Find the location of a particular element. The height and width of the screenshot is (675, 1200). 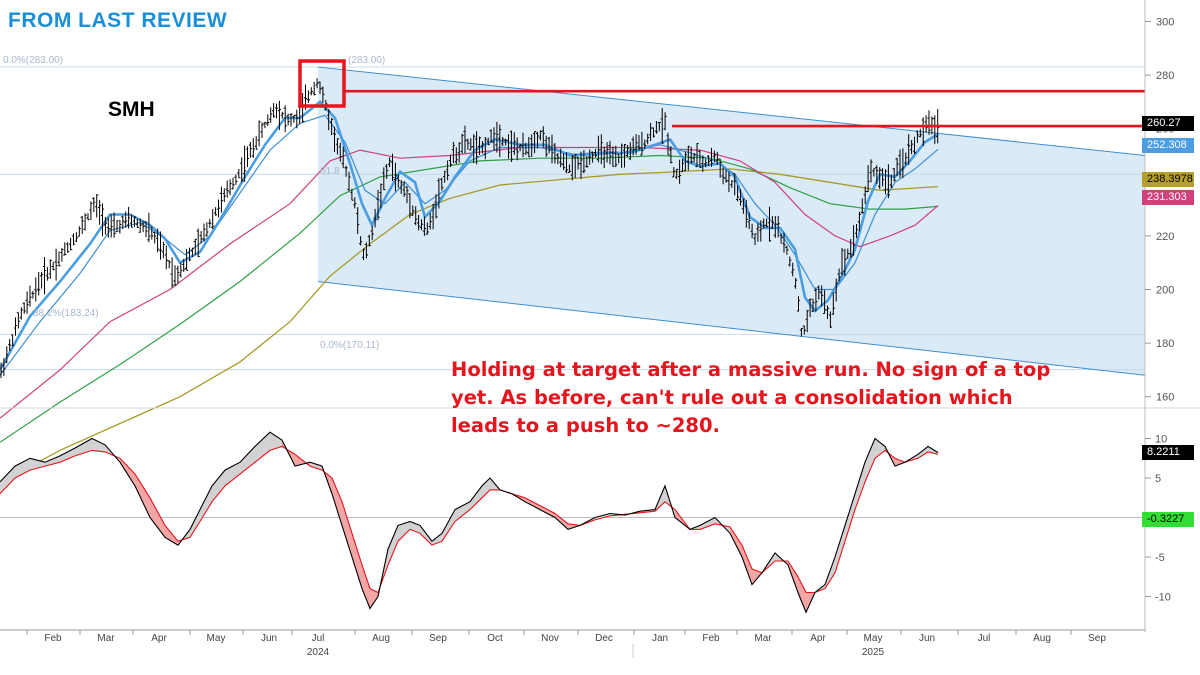

header-title: FROM LAST REVIEW is located at coordinates (118, 20).